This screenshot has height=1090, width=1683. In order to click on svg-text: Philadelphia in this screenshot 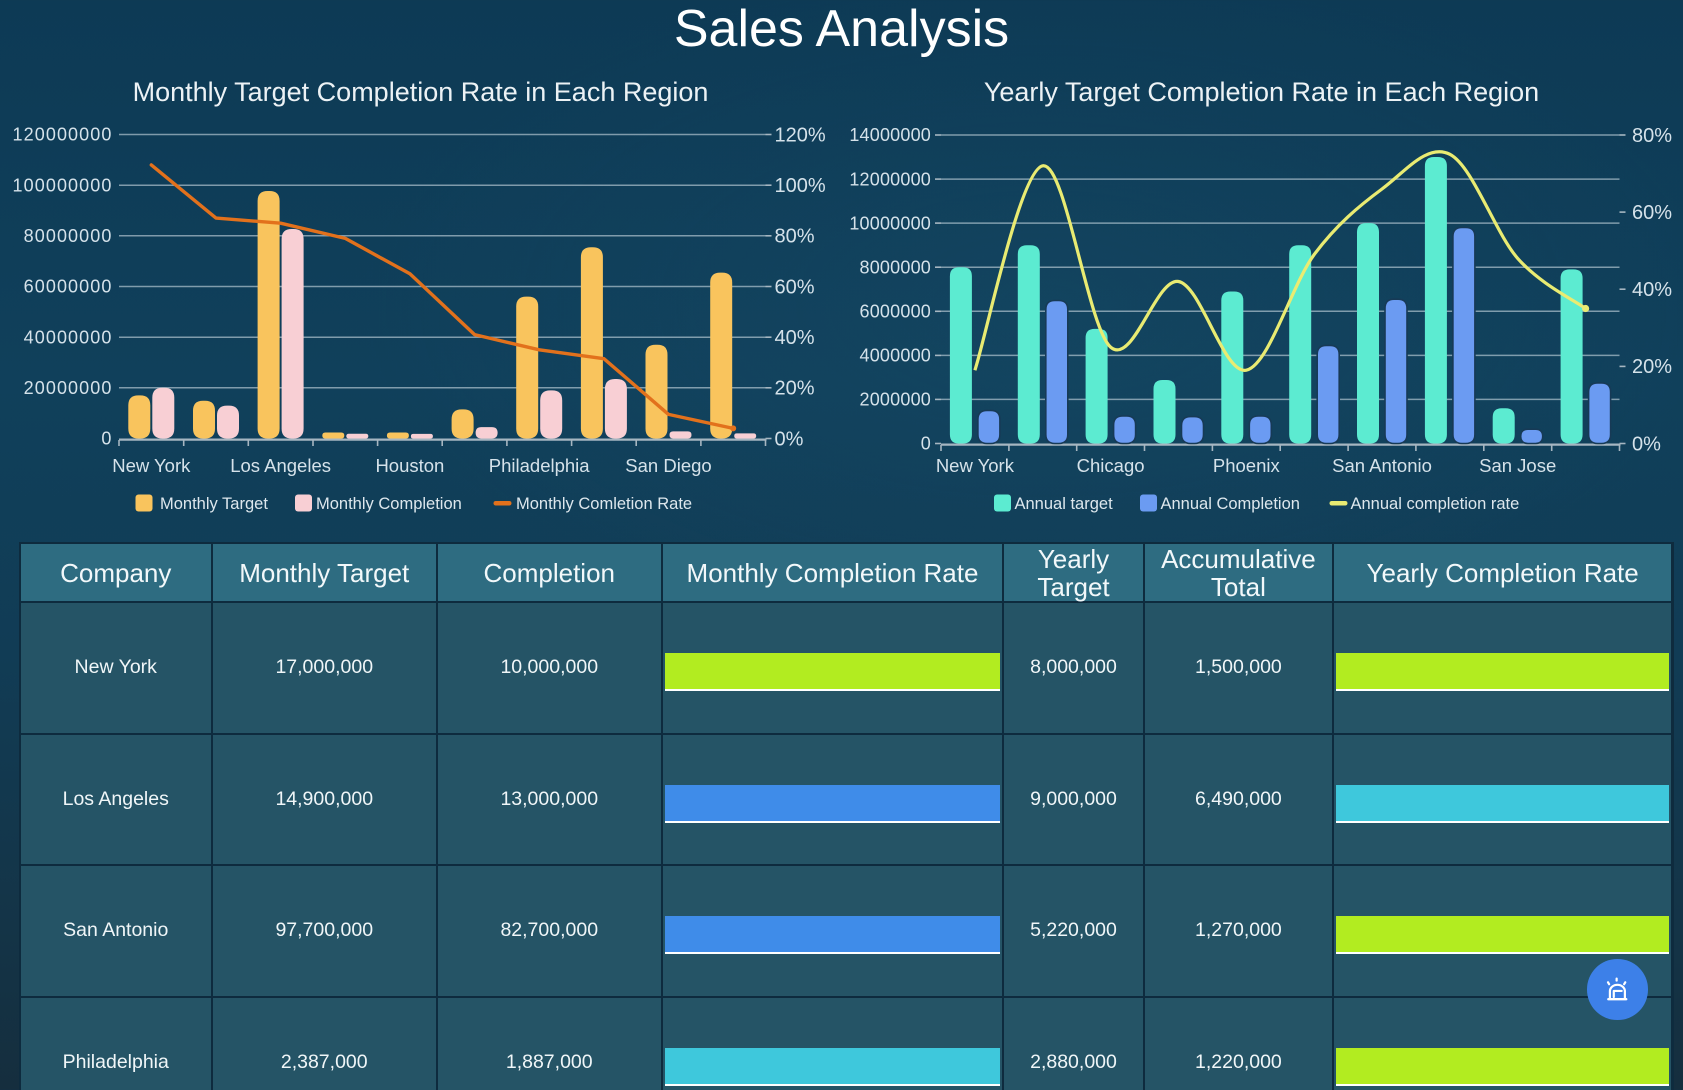, I will do `click(540, 465)`.